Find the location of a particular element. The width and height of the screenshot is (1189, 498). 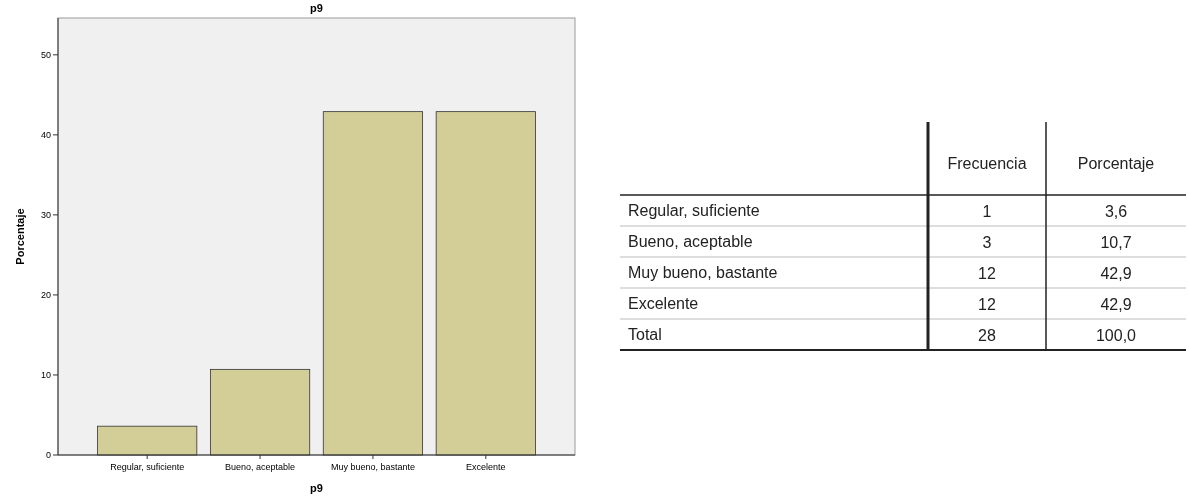

category-label: Bueno, aceptable is located at coordinates (690, 241).